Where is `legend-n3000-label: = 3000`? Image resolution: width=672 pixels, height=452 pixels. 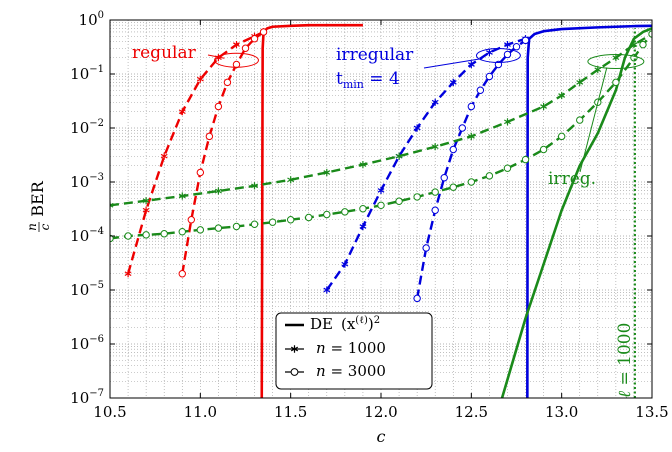
legend-n3000-label: = 3000 is located at coordinates (356, 371).